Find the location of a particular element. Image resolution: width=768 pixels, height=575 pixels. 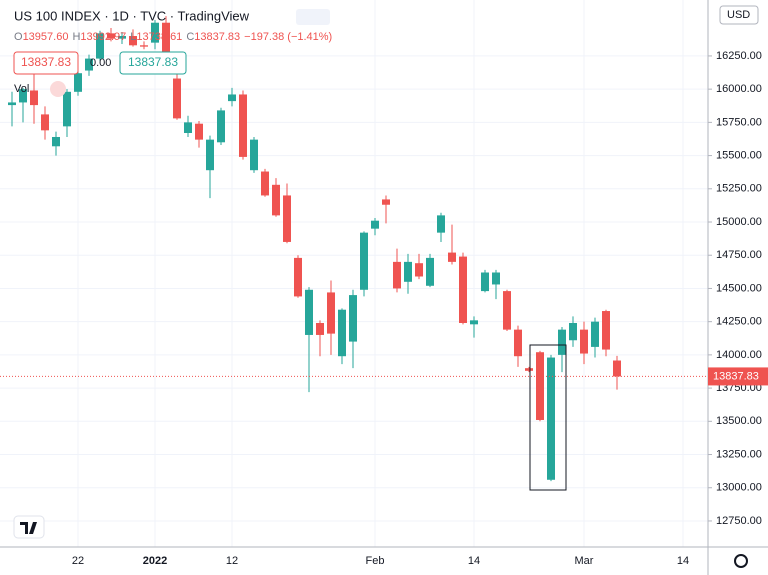

o-value: 13957.60 is located at coordinates (46, 37).